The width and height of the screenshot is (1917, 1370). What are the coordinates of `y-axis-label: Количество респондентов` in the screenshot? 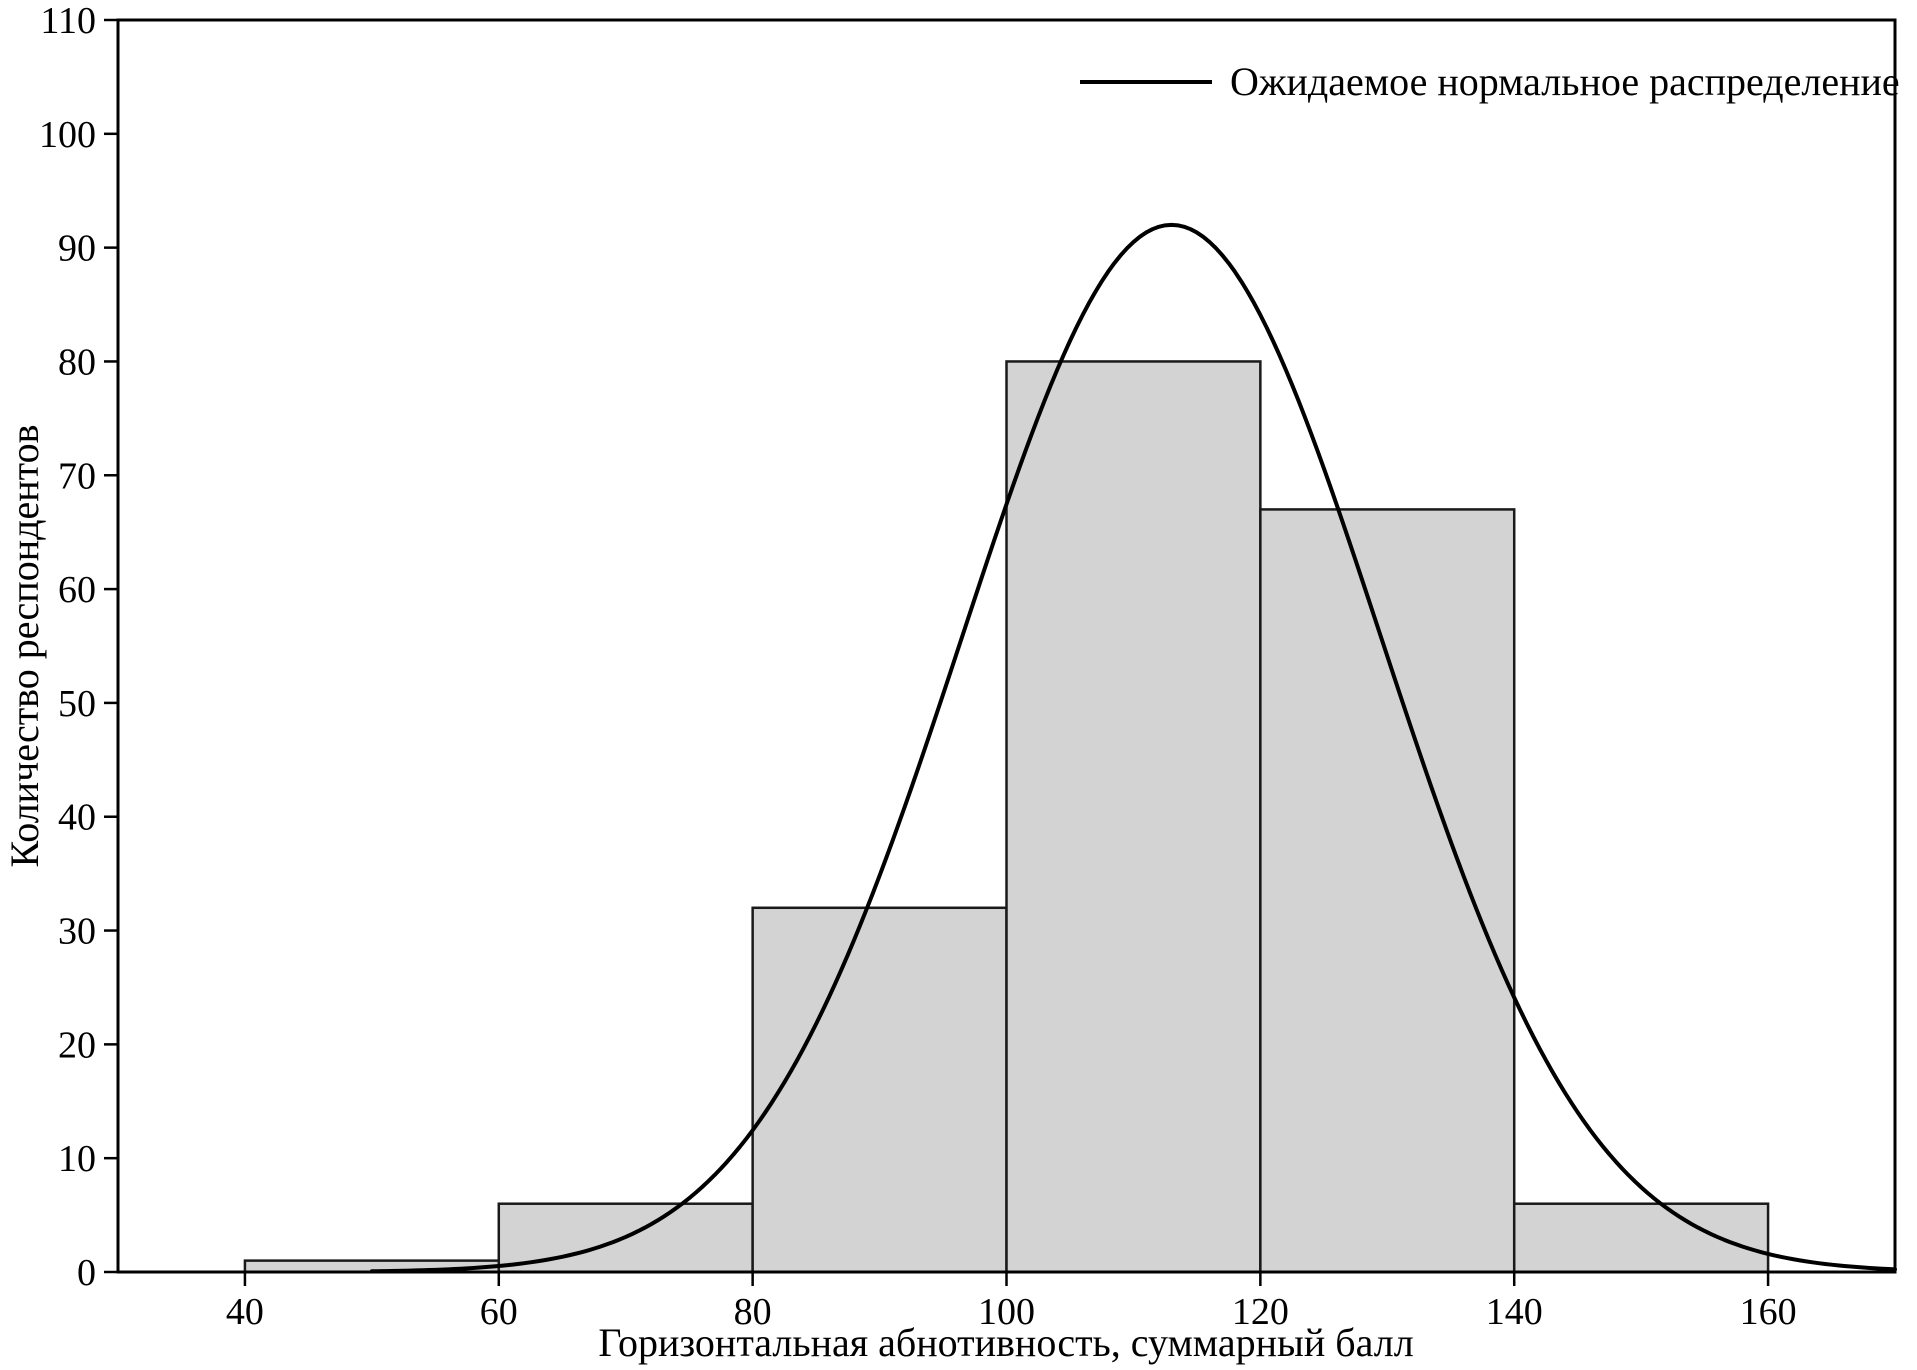 It's located at (24, 646).